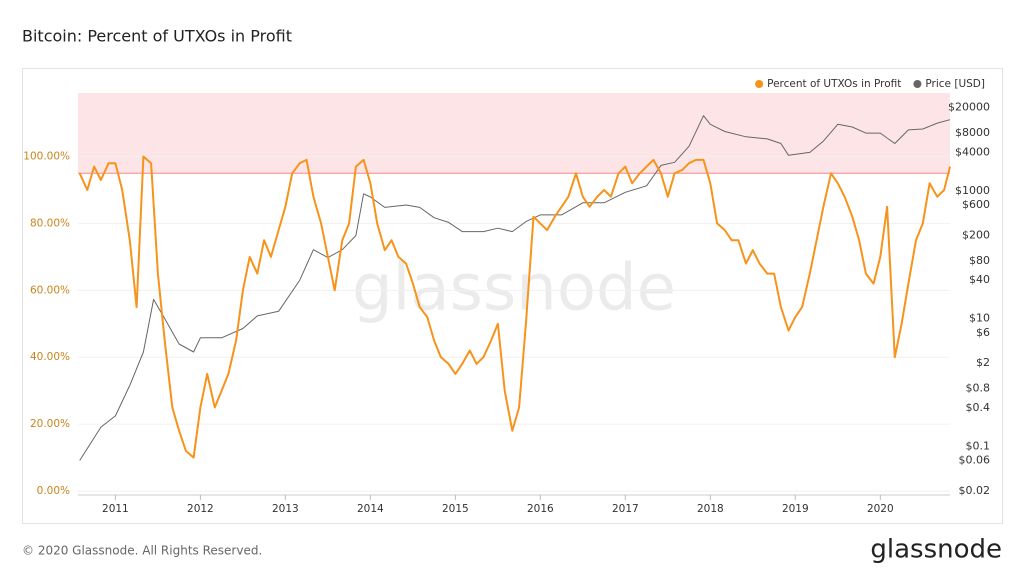  What do you see at coordinates (710, 509) in the screenshot?
I see `x-tick-label: 2018` at bounding box center [710, 509].